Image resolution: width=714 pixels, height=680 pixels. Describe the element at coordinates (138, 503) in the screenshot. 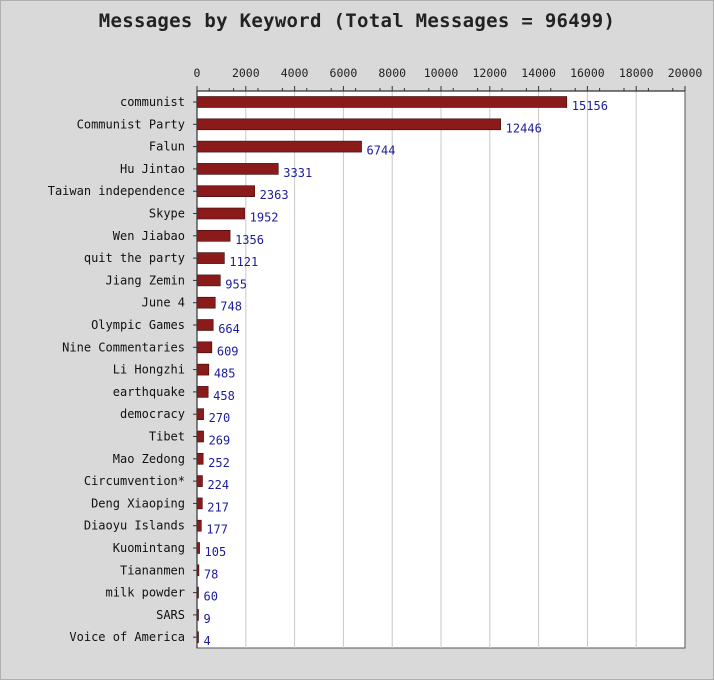

I see `category-label: Deng Xiaoping` at that location.